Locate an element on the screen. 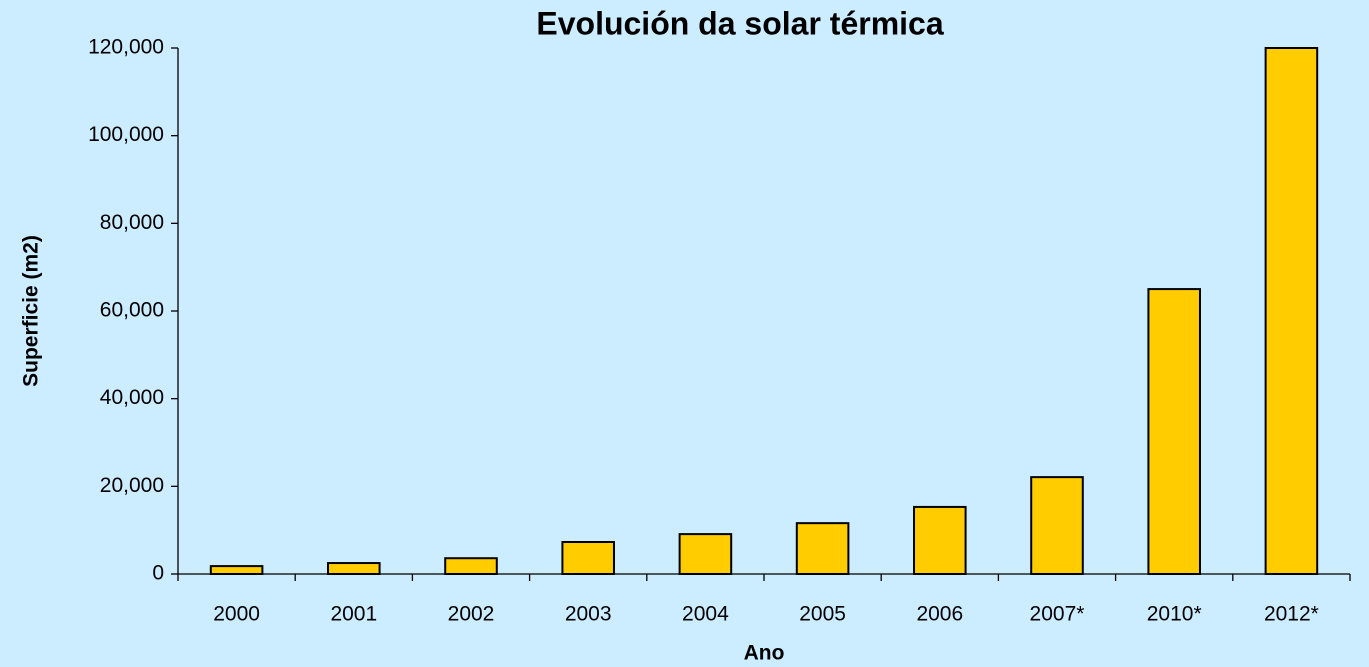 Image resolution: width=1369 pixels, height=667 pixels. y-tick-label: 40,000 is located at coordinates (132, 397).